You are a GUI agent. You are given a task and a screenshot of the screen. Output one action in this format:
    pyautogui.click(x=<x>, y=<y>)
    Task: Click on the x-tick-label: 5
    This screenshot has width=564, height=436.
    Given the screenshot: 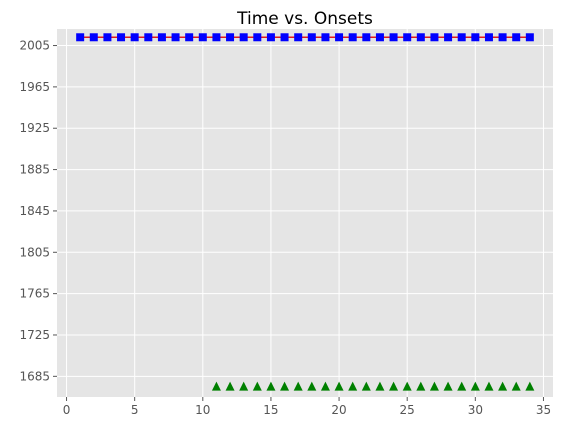 What is the action you would take?
    pyautogui.click(x=135, y=410)
    